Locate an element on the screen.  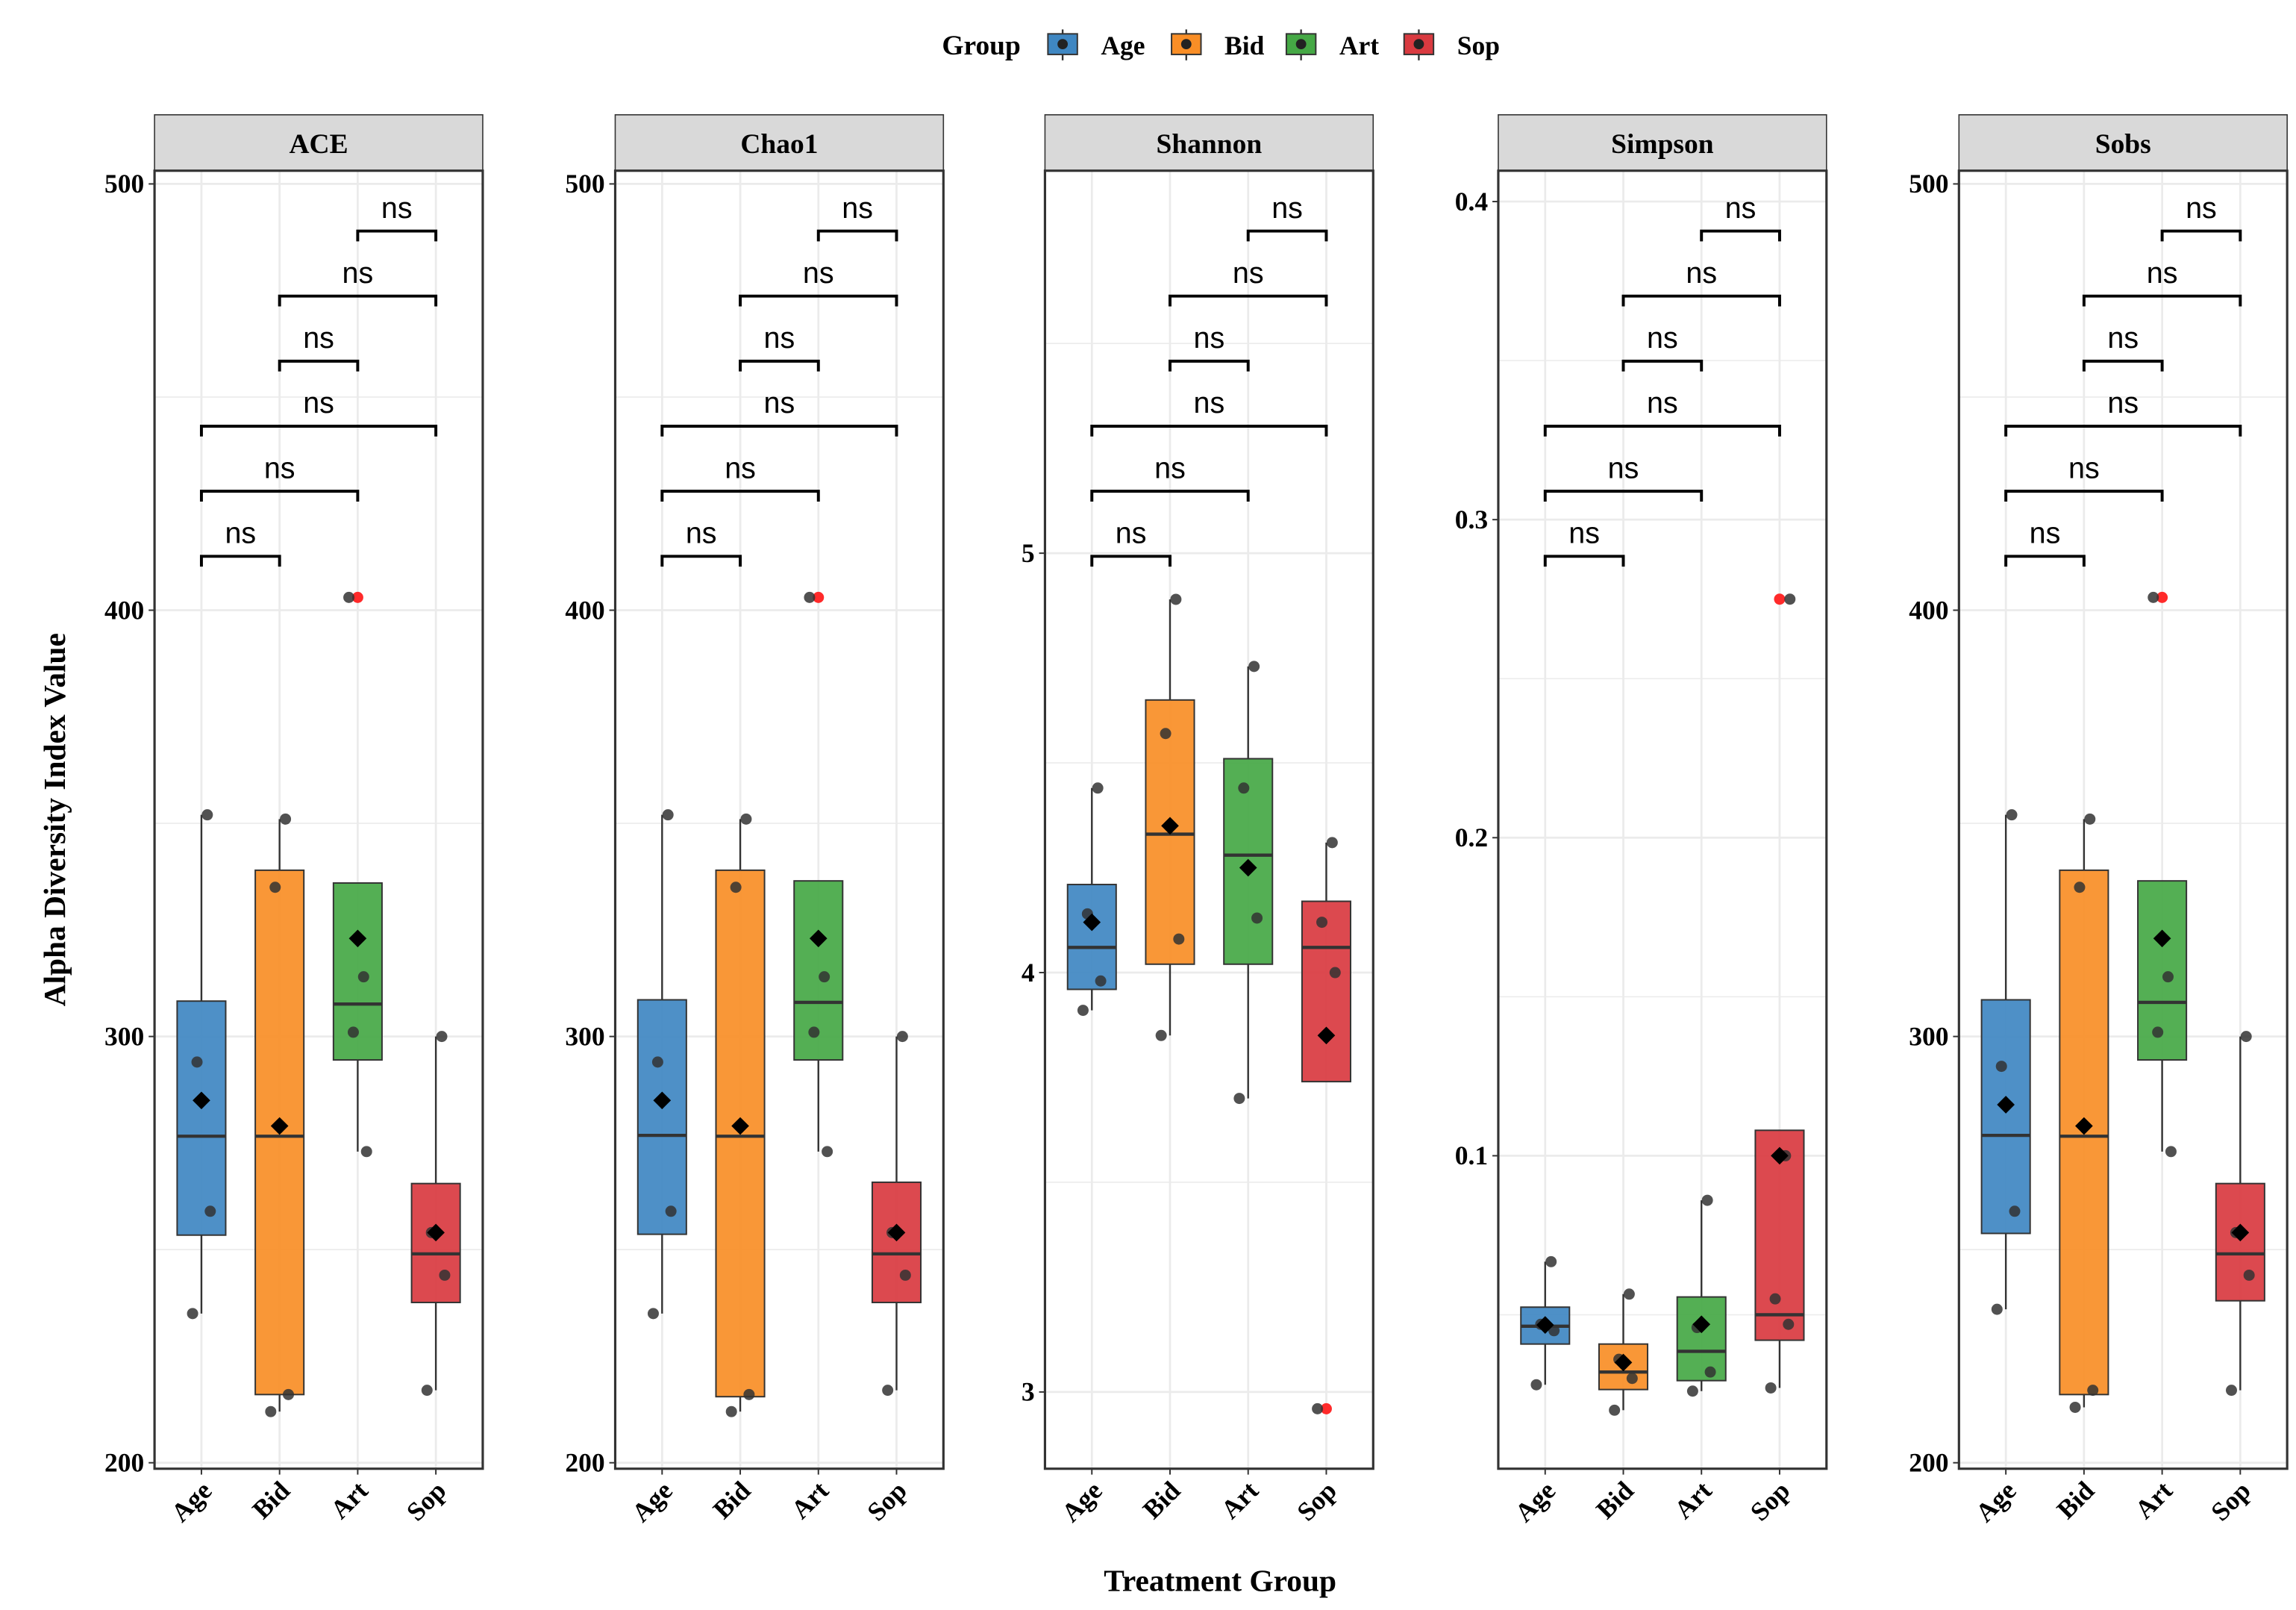
x-tick-label: Bid is located at coordinates (1615, 1499).